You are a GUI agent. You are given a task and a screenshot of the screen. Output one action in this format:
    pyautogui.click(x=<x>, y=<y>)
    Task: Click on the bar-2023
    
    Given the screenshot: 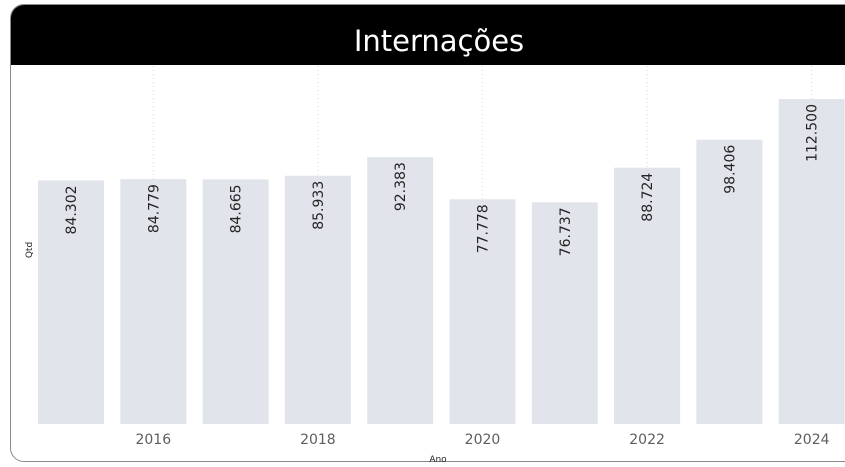 What is the action you would take?
    pyautogui.click(x=729, y=281)
    